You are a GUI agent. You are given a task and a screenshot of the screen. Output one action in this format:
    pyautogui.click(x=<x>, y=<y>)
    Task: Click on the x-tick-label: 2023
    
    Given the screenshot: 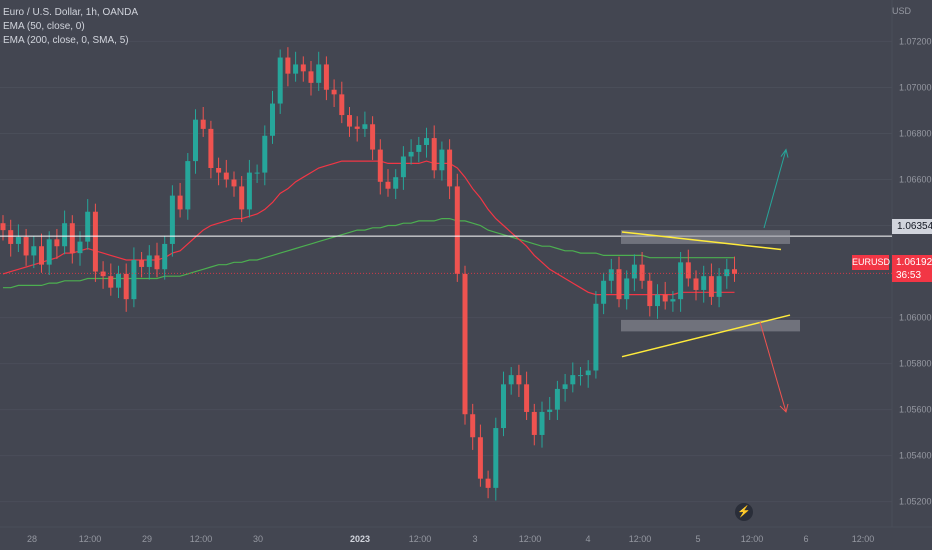 What is the action you would take?
    pyautogui.click(x=360, y=539)
    